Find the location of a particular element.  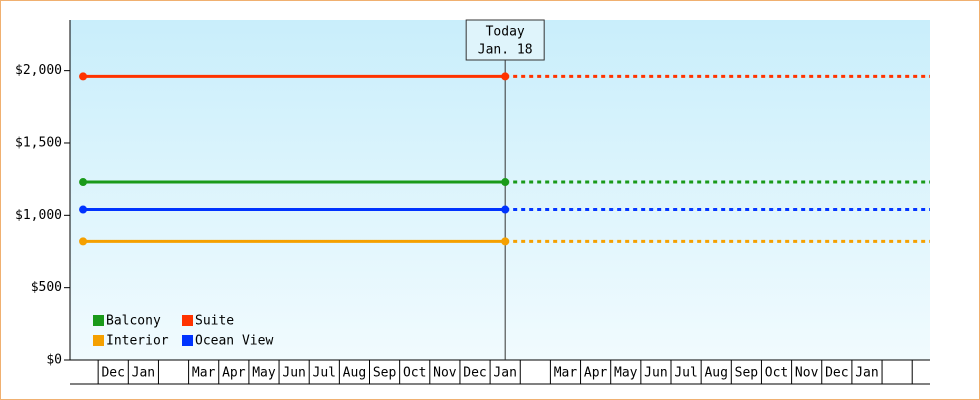

y-tick-label: $1,500 is located at coordinates (38, 142).